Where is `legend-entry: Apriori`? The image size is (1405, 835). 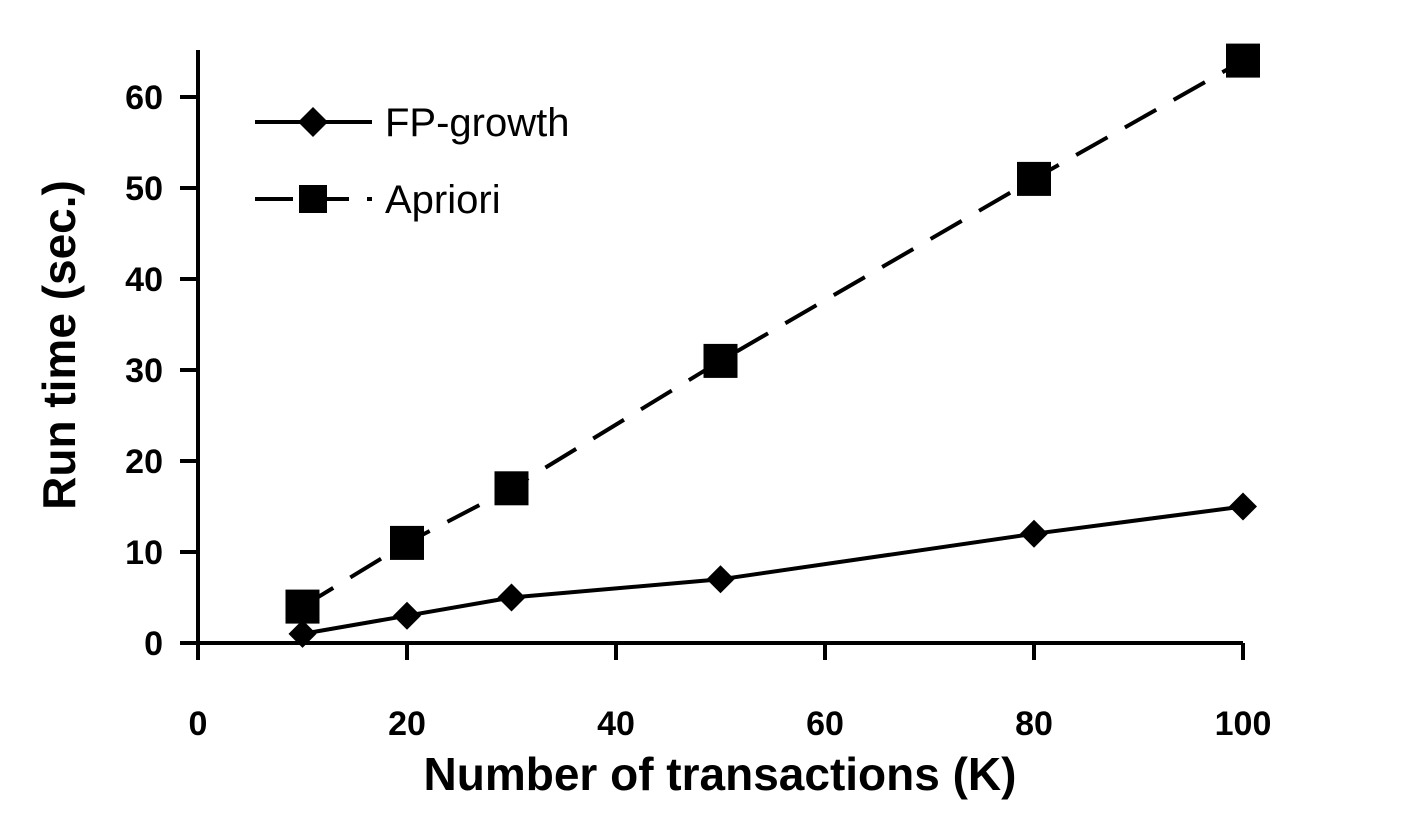
legend-entry: Apriori is located at coordinates (378, 200).